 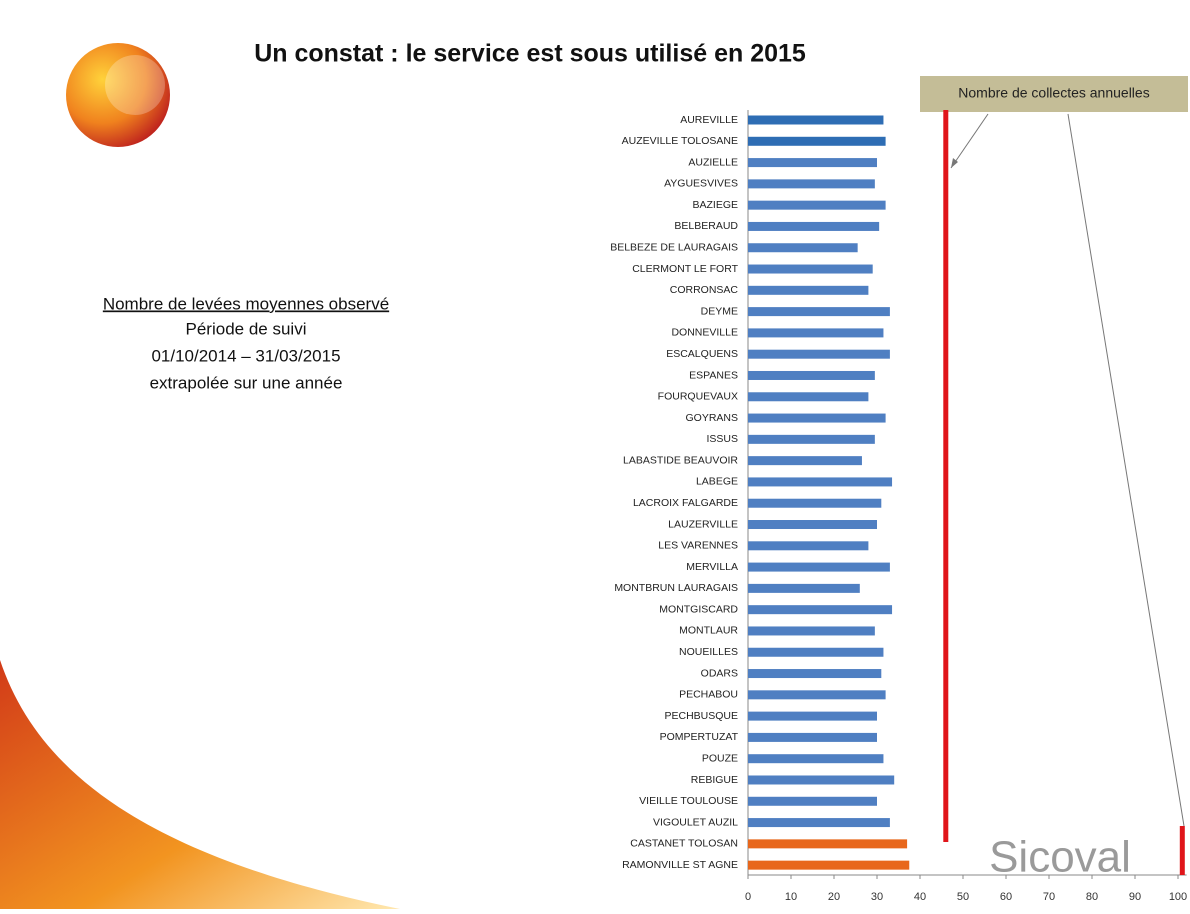 I want to click on y-tick-label: AYGUESVIVES, so click(x=701, y=184).